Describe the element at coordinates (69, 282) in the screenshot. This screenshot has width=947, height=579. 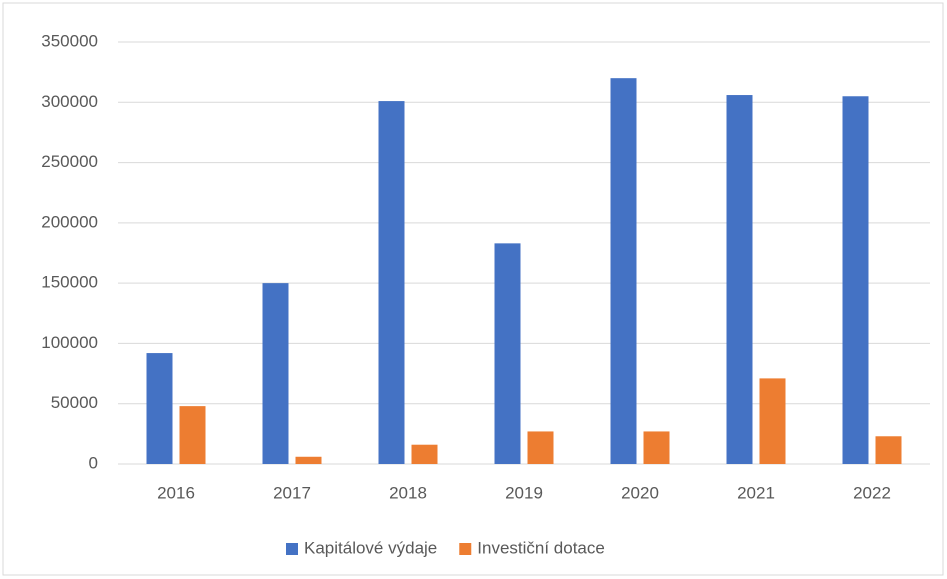
I see `y-tick-label: 150000` at that location.